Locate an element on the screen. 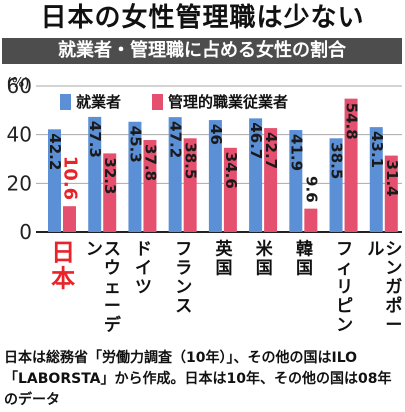  y-axis-unit: (%) is located at coordinates (18, 83).